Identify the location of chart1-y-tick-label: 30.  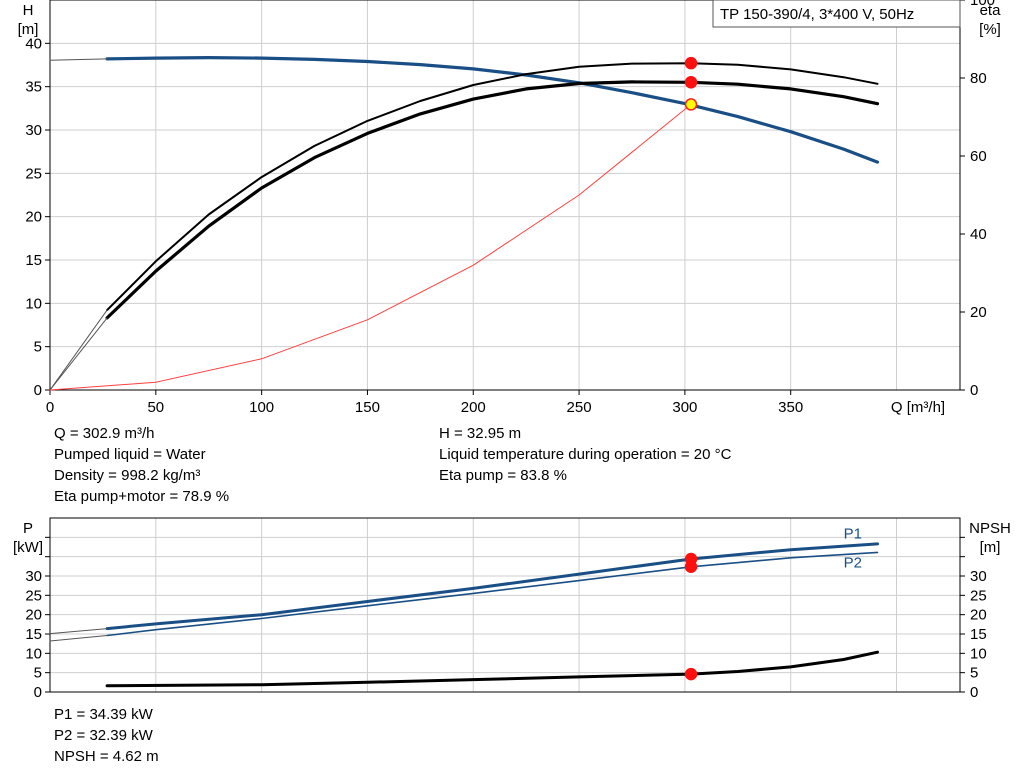
(33, 130).